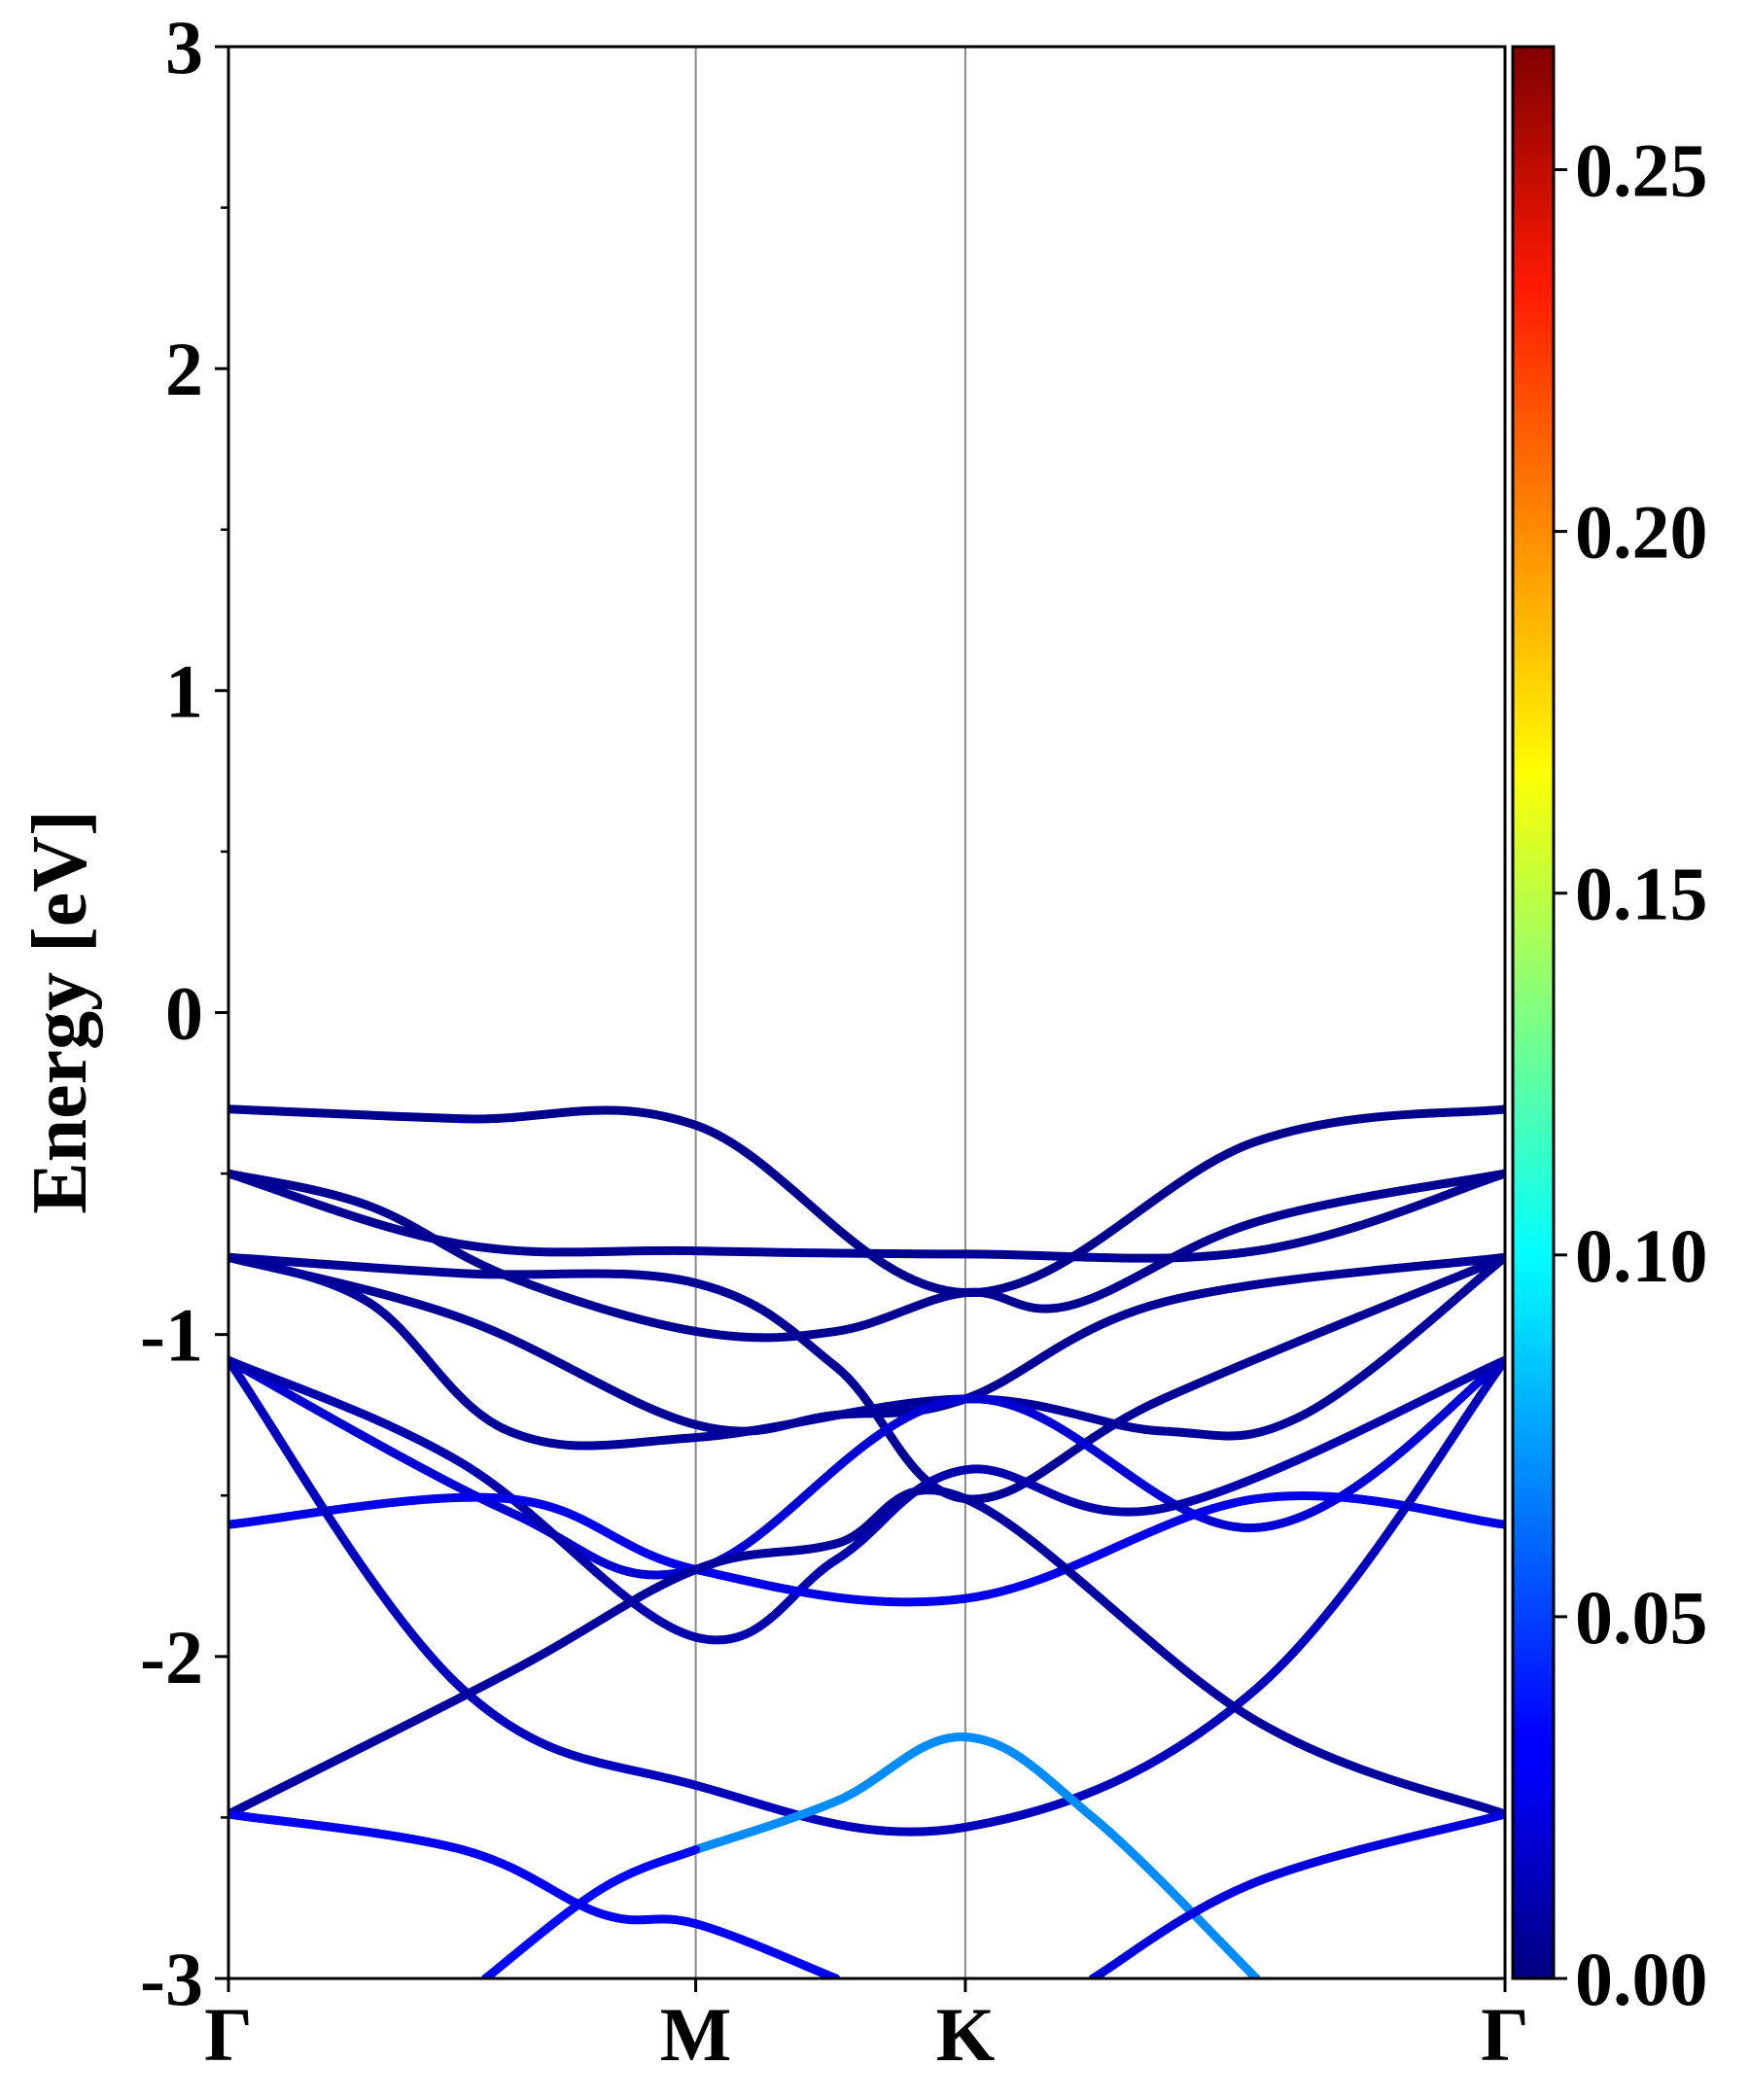 This screenshot has width=1750, height=2100. I want to click on colorbar-tick-label: 0.00, so click(1641, 1979).